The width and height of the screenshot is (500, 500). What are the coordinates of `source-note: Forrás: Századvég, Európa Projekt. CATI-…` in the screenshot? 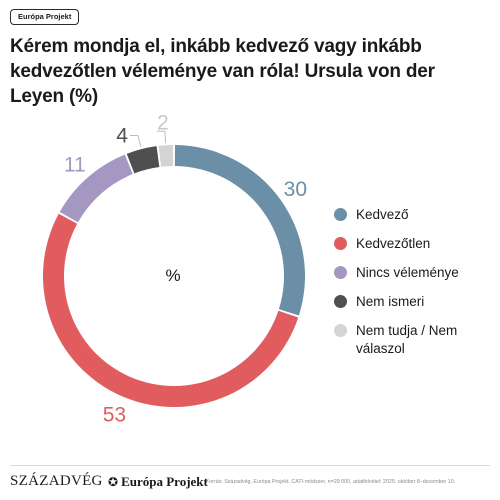 It's located at (331, 482).